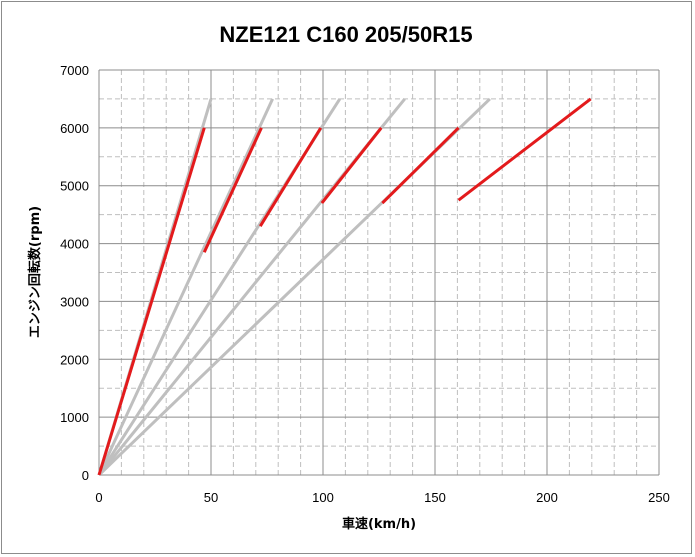 This screenshot has width=695, height=557. Describe the element at coordinates (85, 475) in the screenshot. I see `y-tick-label: 0` at that location.